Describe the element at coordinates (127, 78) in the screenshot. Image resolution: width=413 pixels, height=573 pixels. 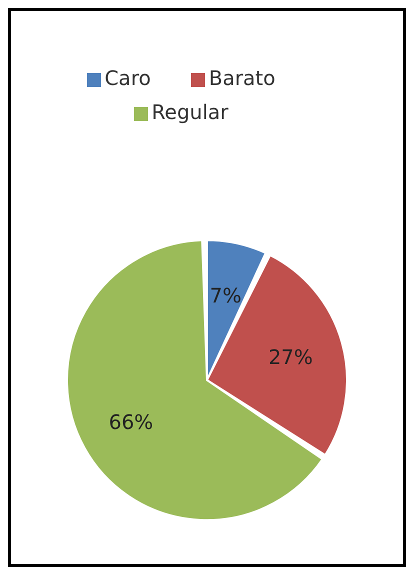
I see `legend-label: Caro` at that location.